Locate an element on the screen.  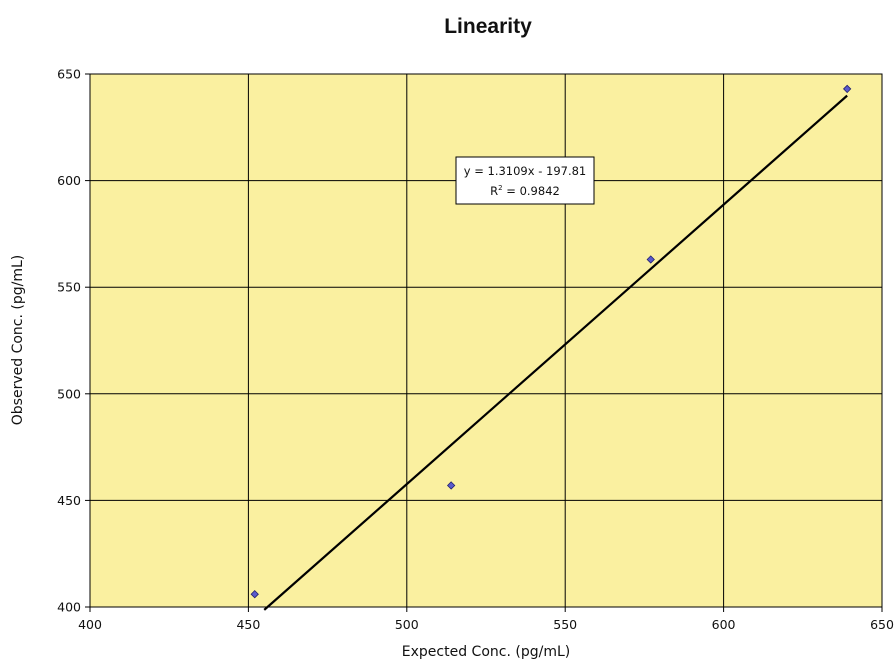
chart-title: Linearity is located at coordinates (488, 26).